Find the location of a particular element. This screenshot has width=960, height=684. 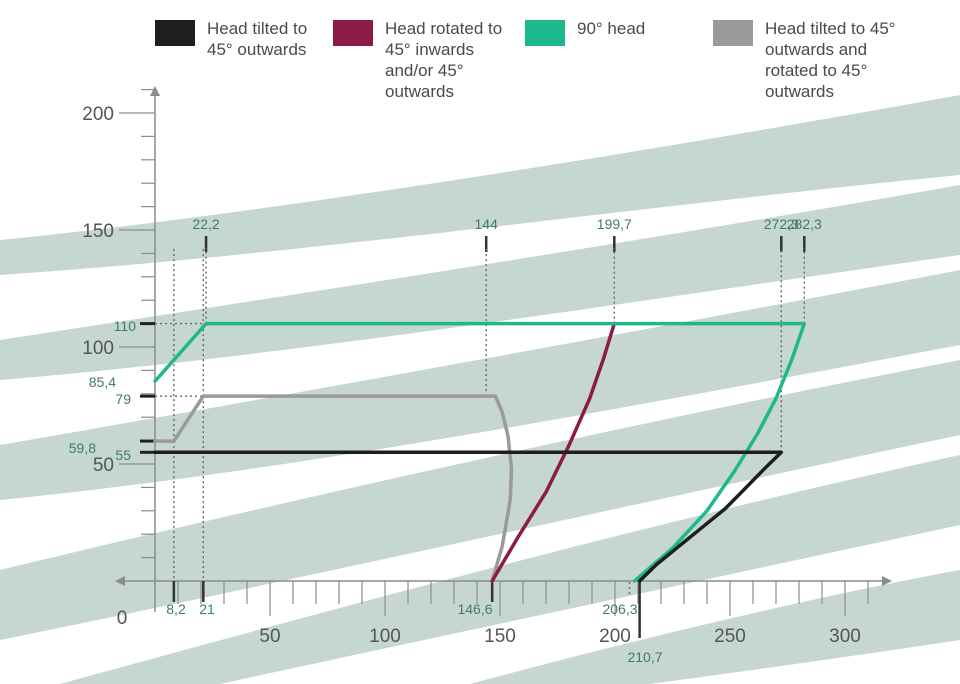

left-value-label: 110 is located at coordinates (125, 326).